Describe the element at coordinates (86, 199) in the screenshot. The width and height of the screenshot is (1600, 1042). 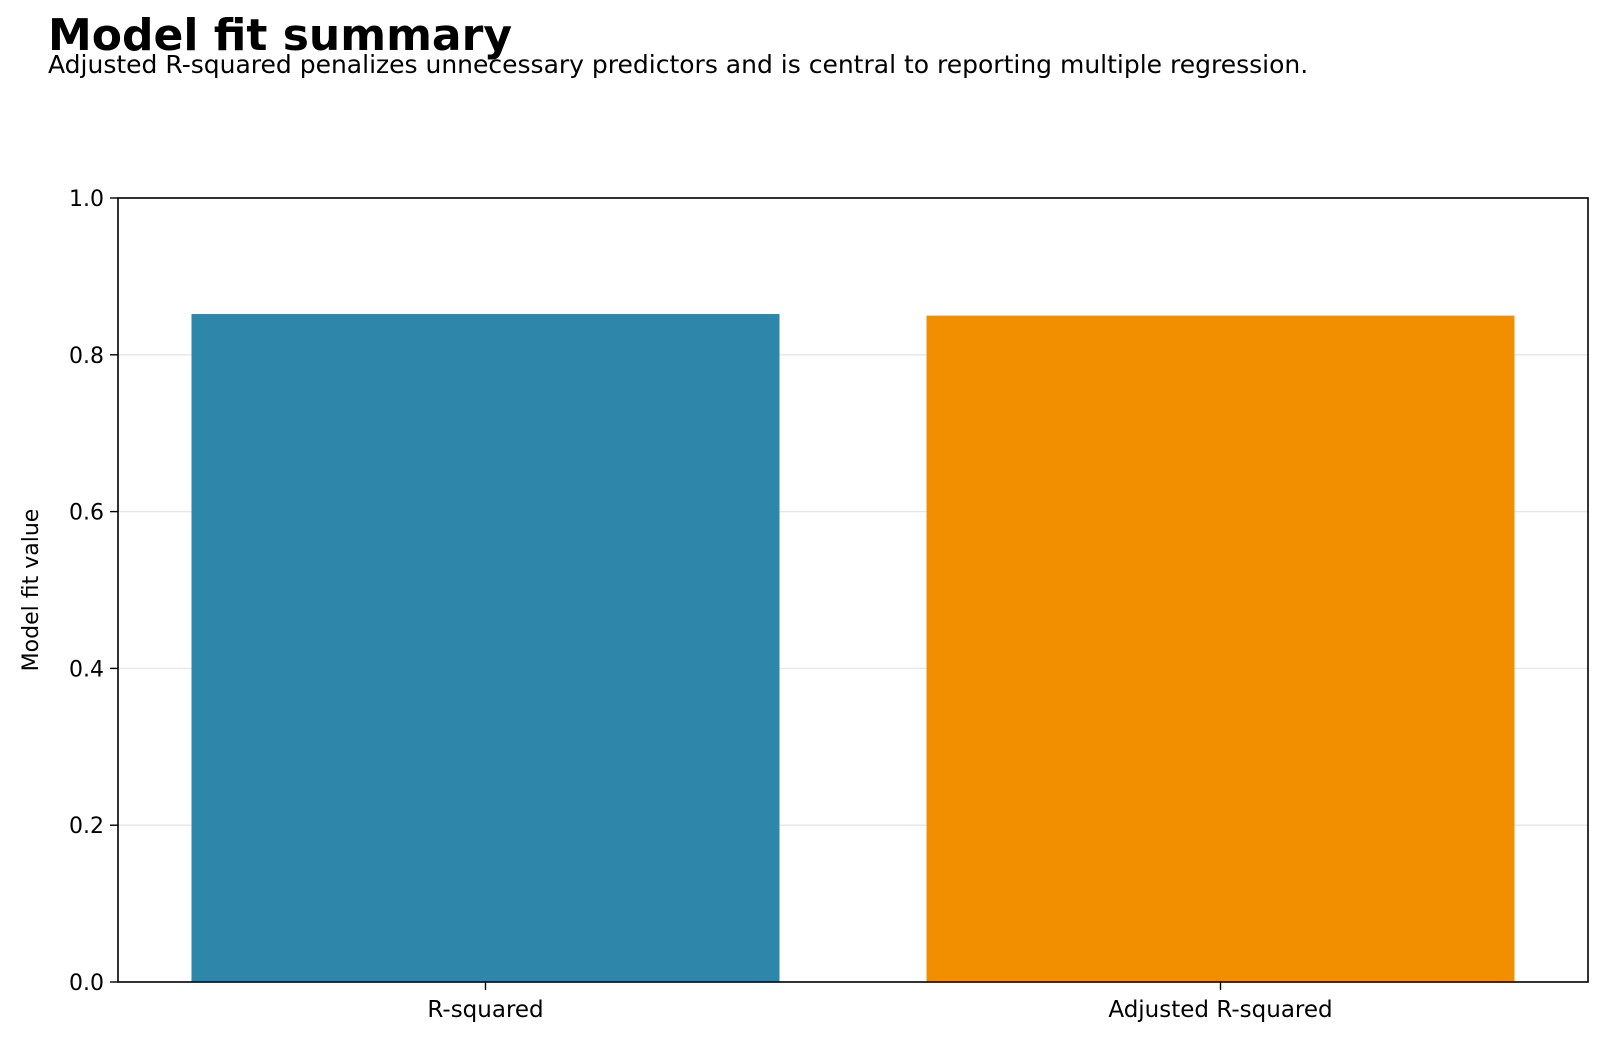
I see `y-tick-label: 1.0` at that location.